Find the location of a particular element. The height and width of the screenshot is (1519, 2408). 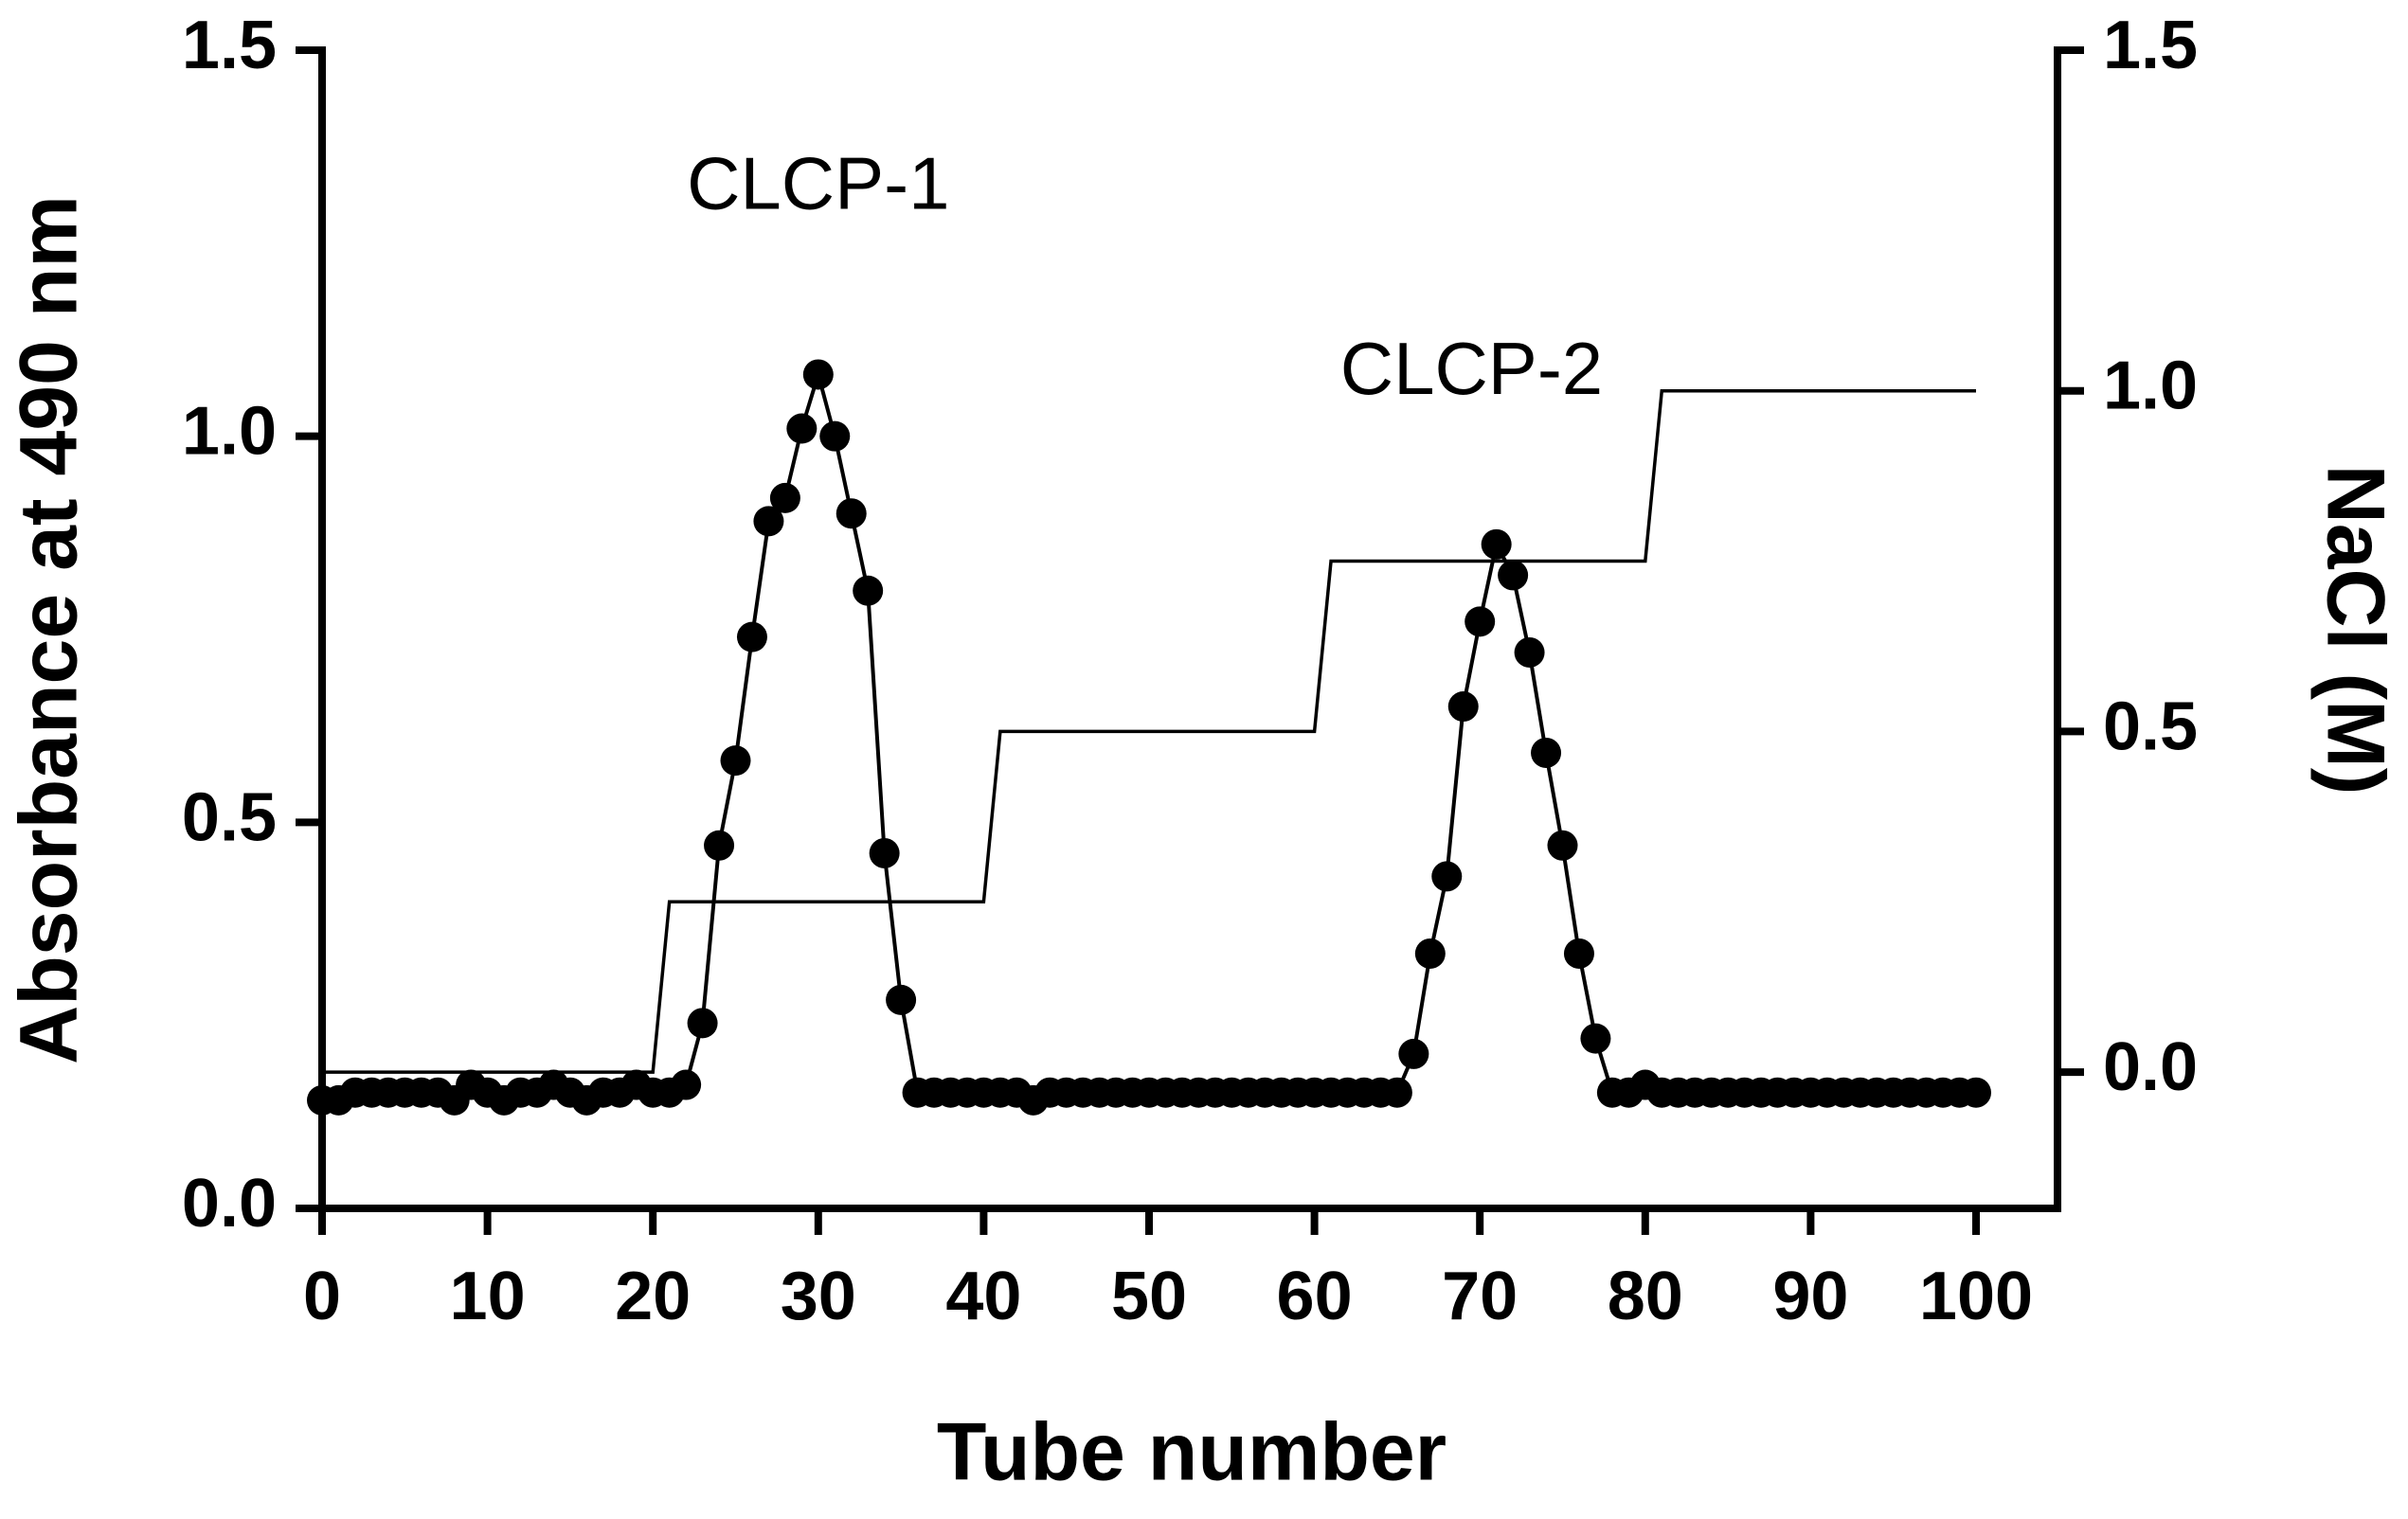

annotation: CLCP-2 is located at coordinates (1471, 369).